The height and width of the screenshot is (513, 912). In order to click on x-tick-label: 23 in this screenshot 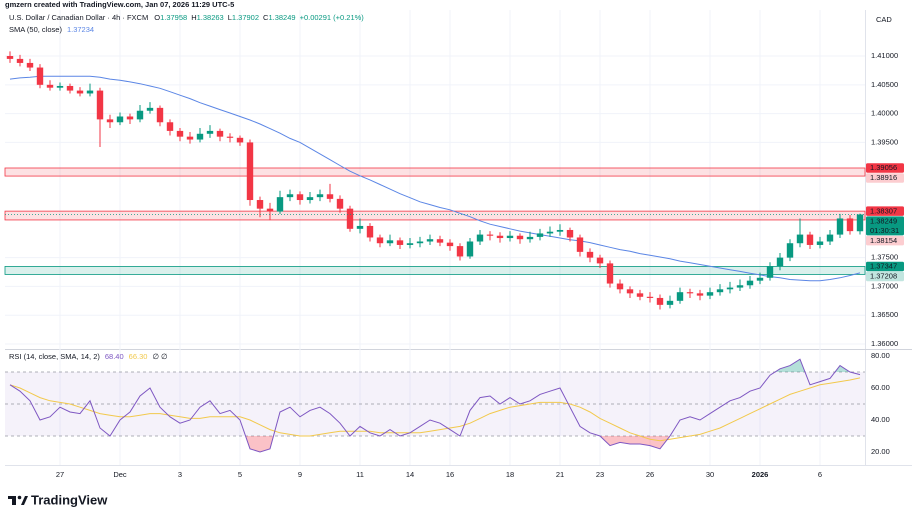, I will do `click(600, 474)`.